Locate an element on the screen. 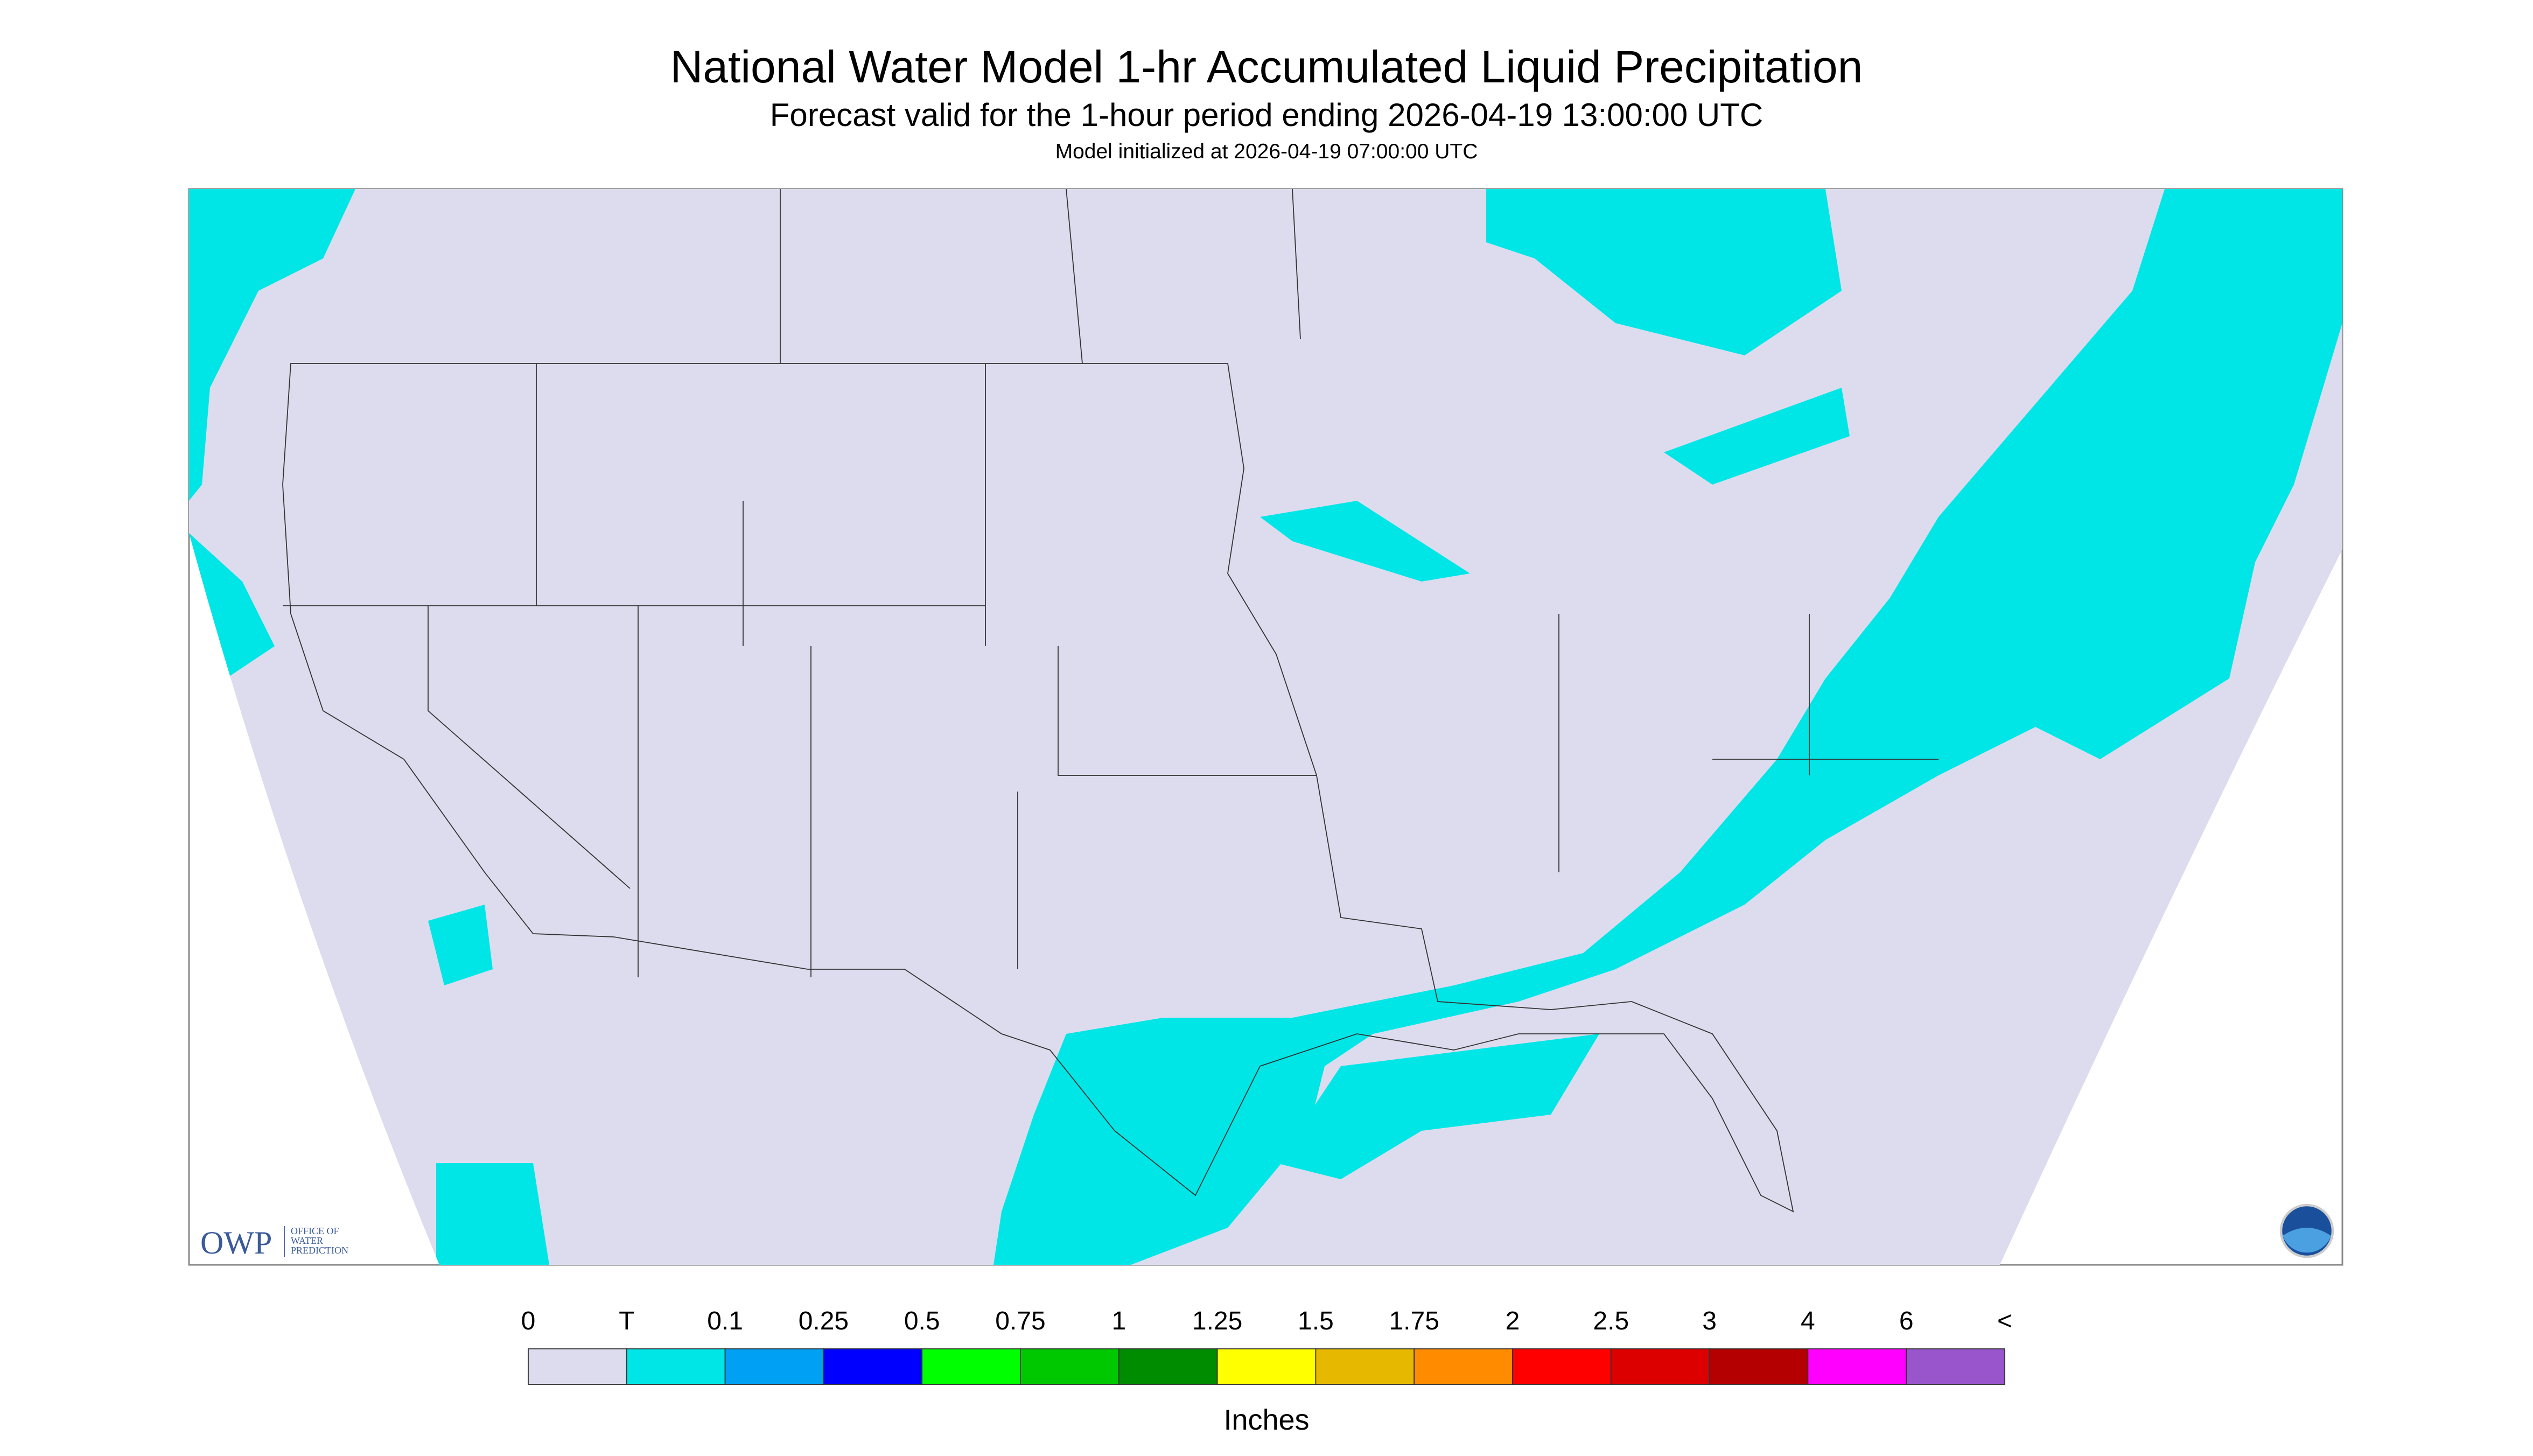  legend-label: 3 is located at coordinates (1709, 1321).